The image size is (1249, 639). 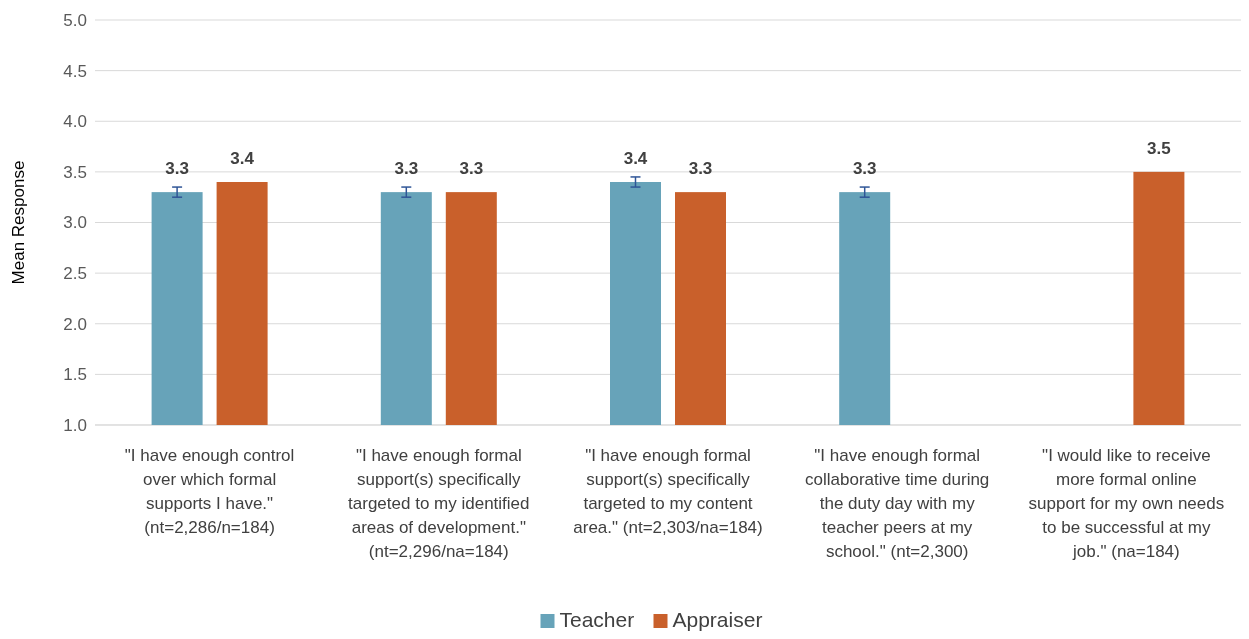 What do you see at coordinates (75, 425) in the screenshot?
I see `y-tick-label: 1.0` at bounding box center [75, 425].